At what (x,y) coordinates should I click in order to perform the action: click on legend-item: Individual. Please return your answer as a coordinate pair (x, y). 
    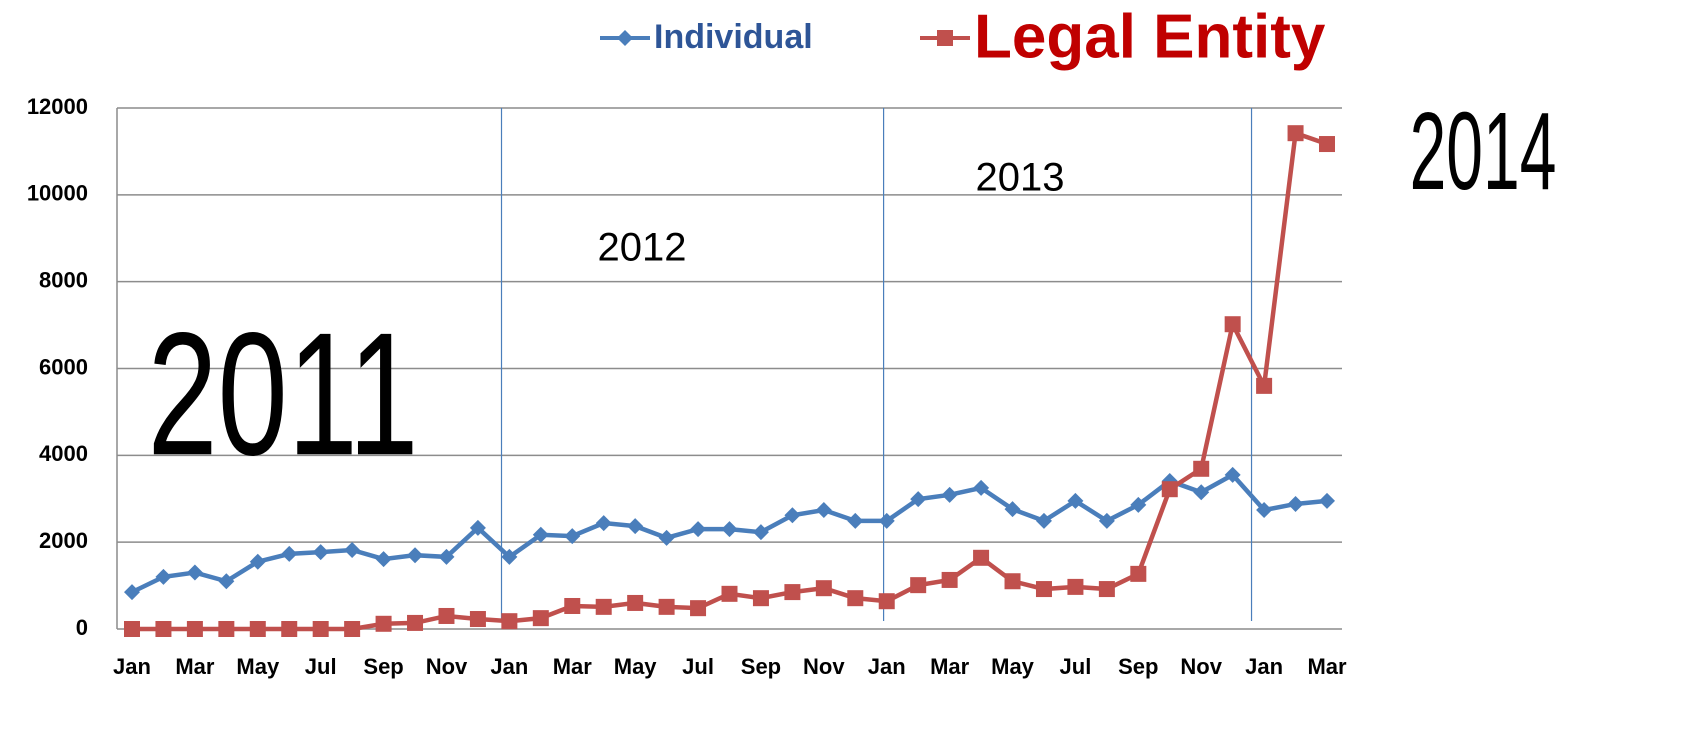
    Looking at the image, I should click on (706, 37).